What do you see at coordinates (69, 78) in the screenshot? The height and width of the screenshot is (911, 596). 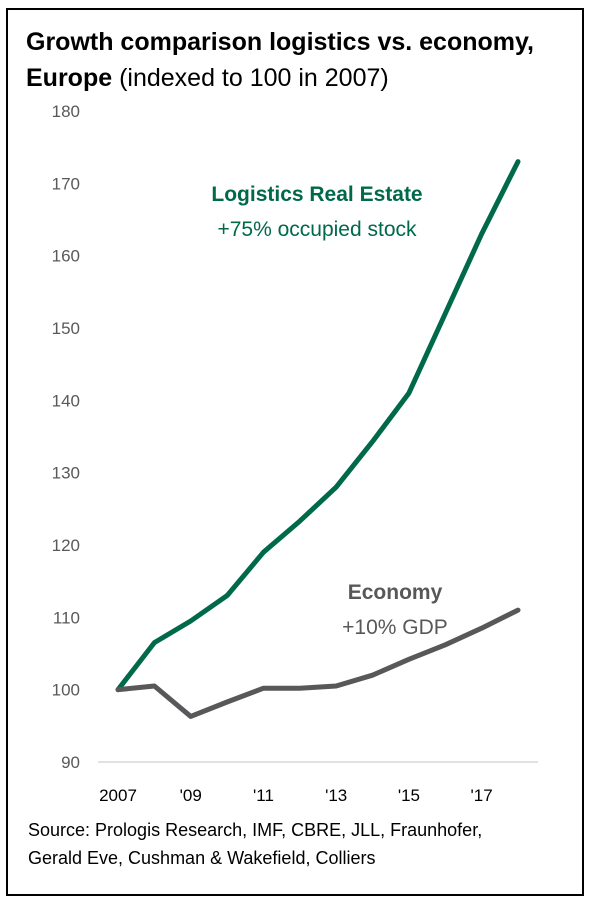 I see `chart-title-bold-line2: Europe` at bounding box center [69, 78].